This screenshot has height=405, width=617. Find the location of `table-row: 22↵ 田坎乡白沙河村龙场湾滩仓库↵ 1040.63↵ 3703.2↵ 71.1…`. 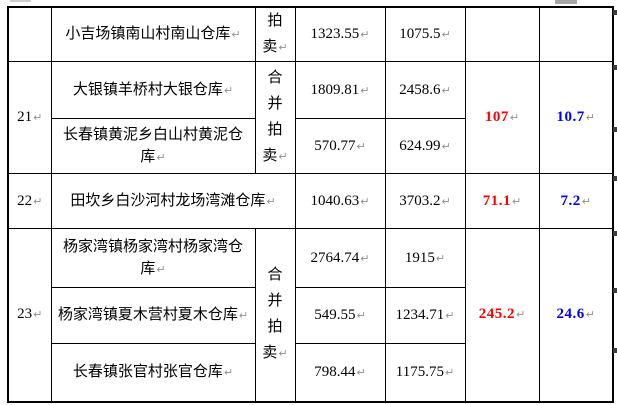

table-row: 22↵ 田坎乡白沙河村龙场湾滩仓库↵ 1040.63↵ 3703.2↵ 71.1… is located at coordinates (310, 201).